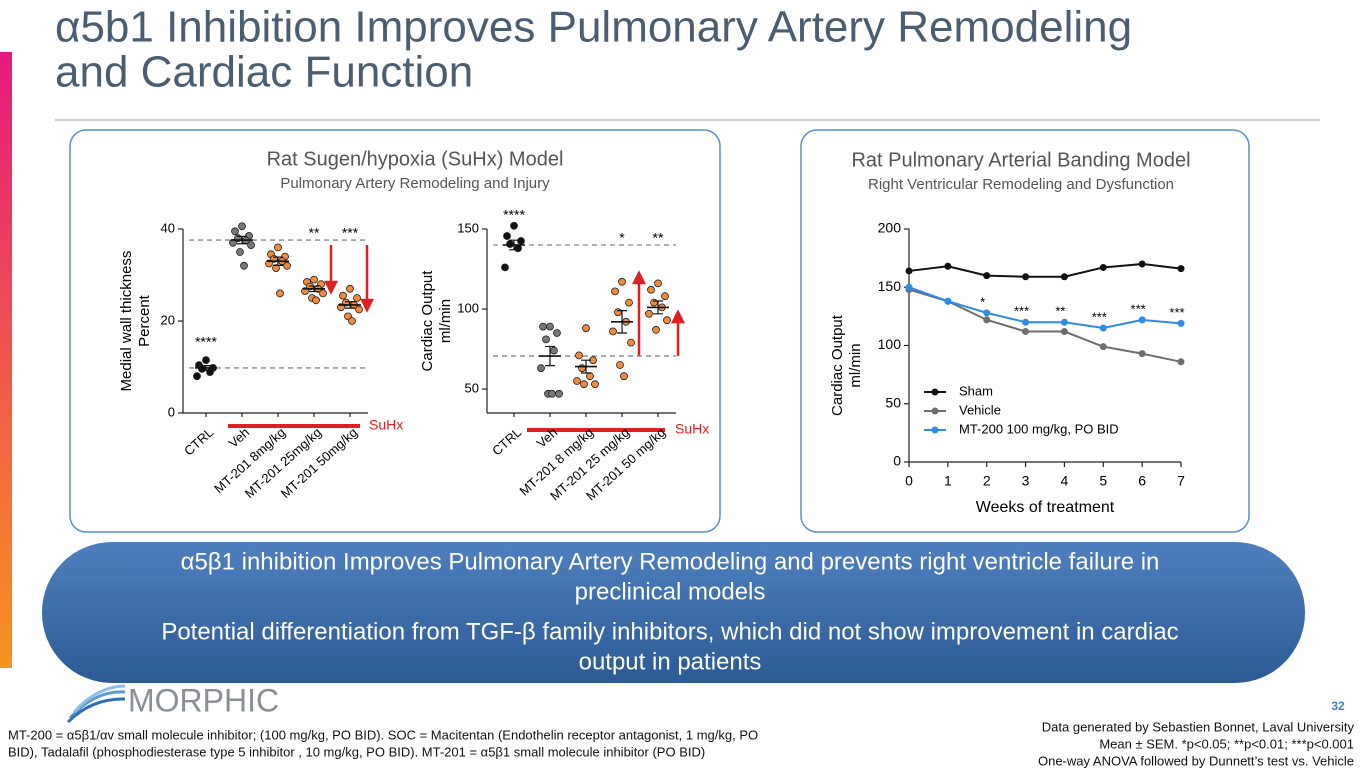  I want to click on legend-label: Sham, so click(976, 390).